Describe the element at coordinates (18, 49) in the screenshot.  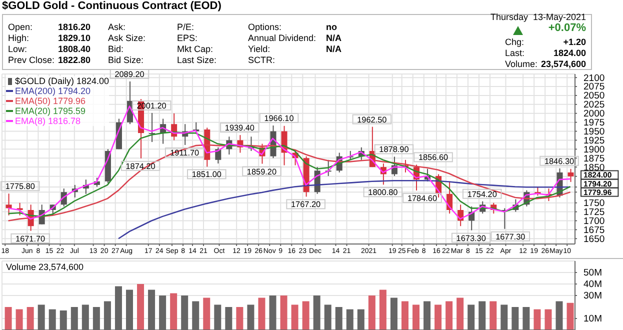
I see `text: Low:` at that location.